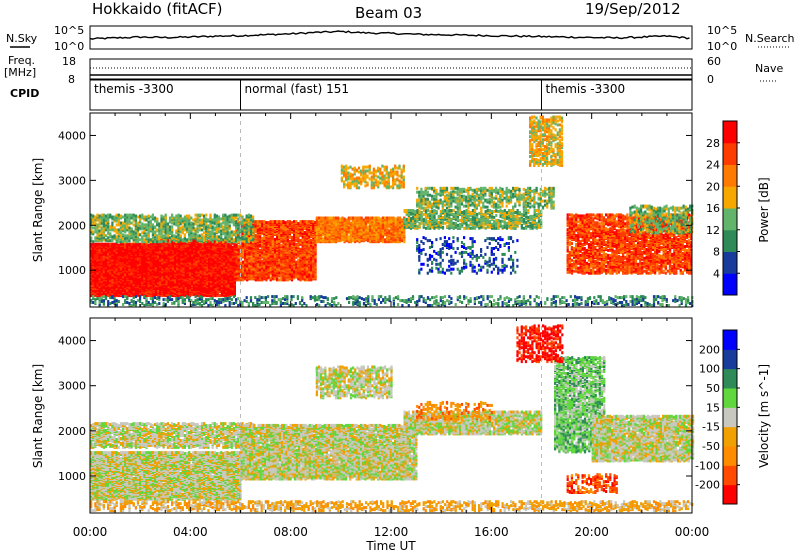 The height and width of the screenshot is (554, 800). Describe the element at coordinates (22, 38) in the screenshot. I see `nsky-label: N.Sky` at that location.